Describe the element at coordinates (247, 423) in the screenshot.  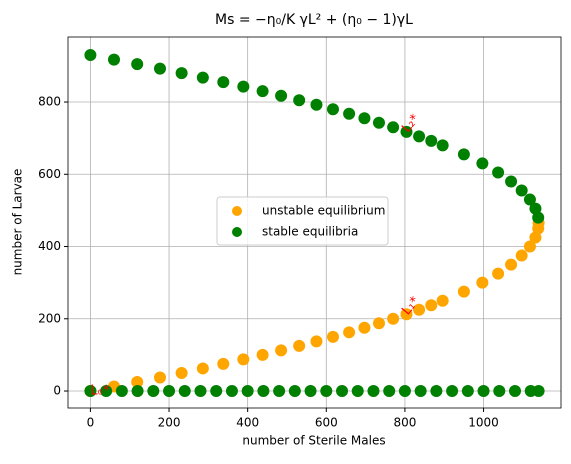
I see `x-tick-label: 400` at that location.